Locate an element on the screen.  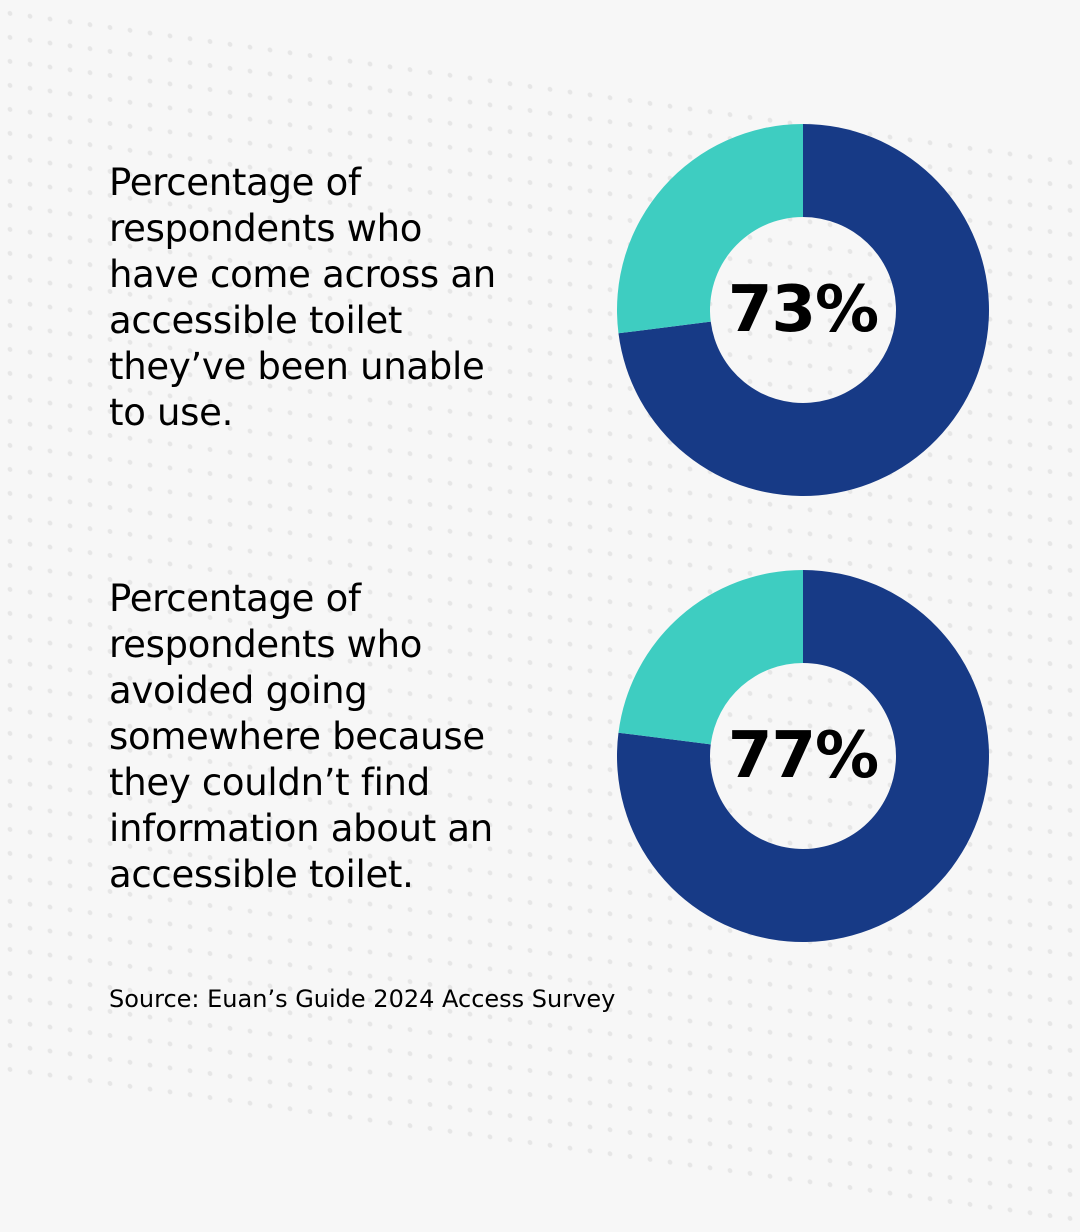
source-citation: Source: Euan’s Guide 2024 Access Survey is located at coordinates (362, 999).